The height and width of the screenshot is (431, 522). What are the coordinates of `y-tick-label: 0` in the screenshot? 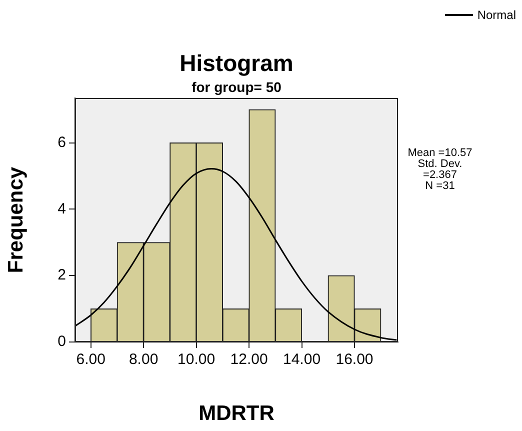 It's located at (62, 341).